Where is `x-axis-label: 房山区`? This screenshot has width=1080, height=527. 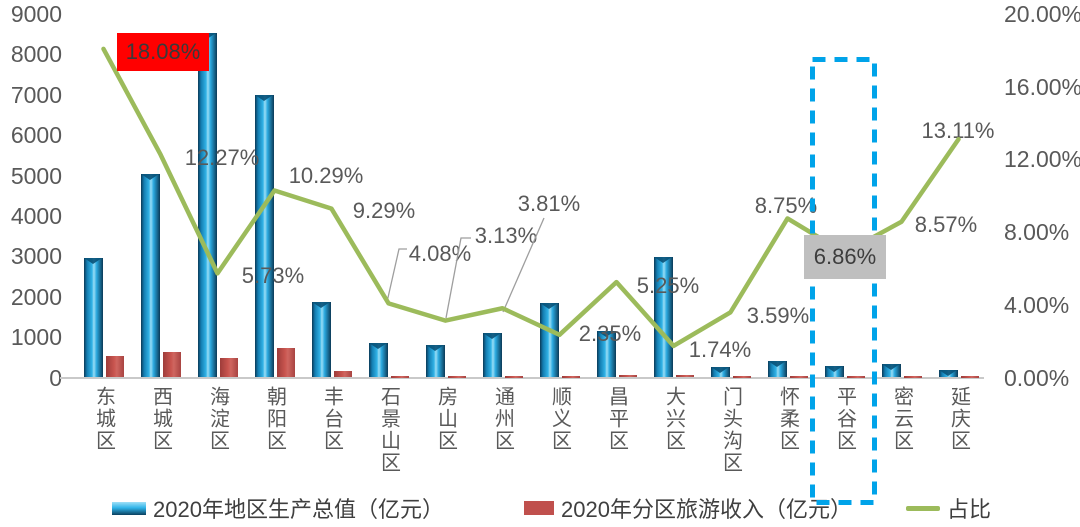
x-axis-label: 房山区 is located at coordinates (445, 419).